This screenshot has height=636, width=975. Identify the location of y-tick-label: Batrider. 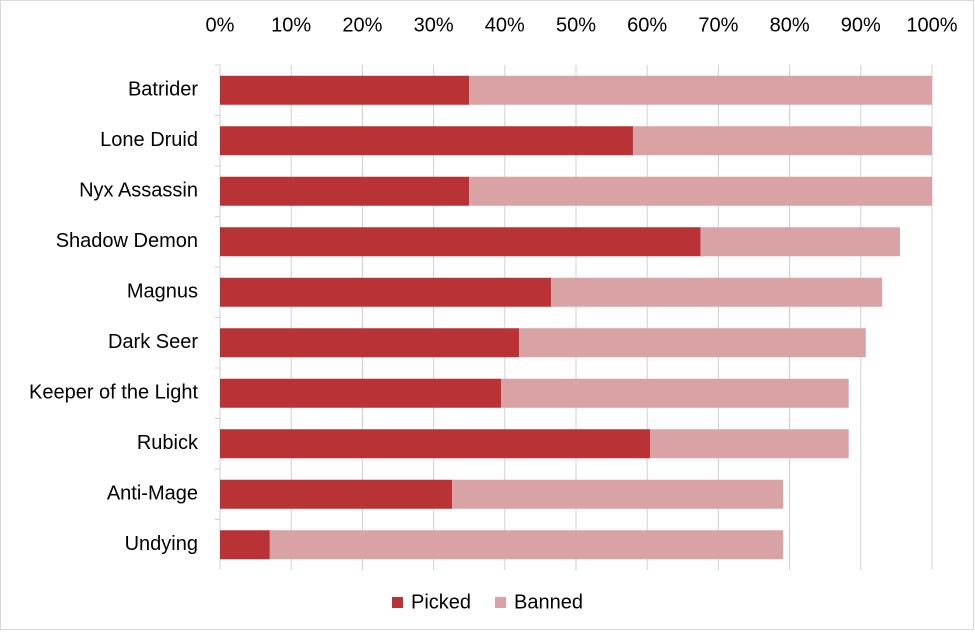
(163, 90).